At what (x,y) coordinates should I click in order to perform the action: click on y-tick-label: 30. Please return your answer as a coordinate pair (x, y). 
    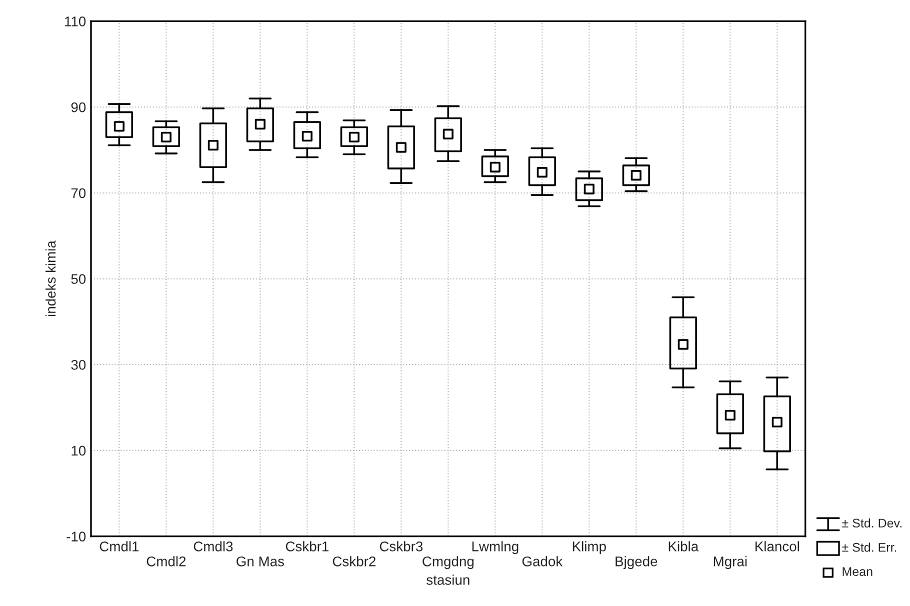
    Looking at the image, I should click on (78, 365).